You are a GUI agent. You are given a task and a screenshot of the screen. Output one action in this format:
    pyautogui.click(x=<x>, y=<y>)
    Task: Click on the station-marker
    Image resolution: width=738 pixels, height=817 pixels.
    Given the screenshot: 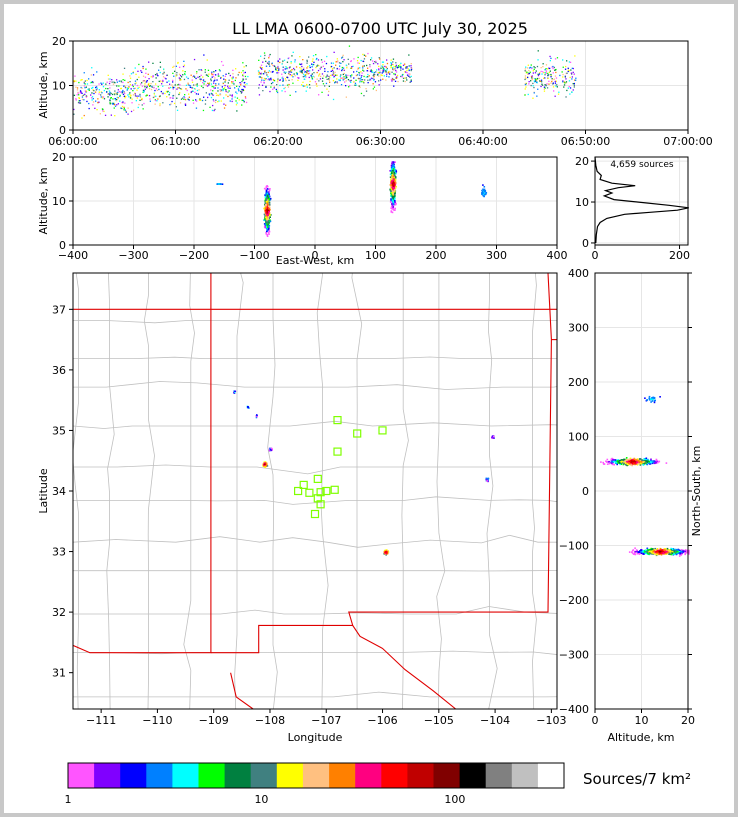 What is the action you would take?
    pyautogui.click(x=357, y=433)
    